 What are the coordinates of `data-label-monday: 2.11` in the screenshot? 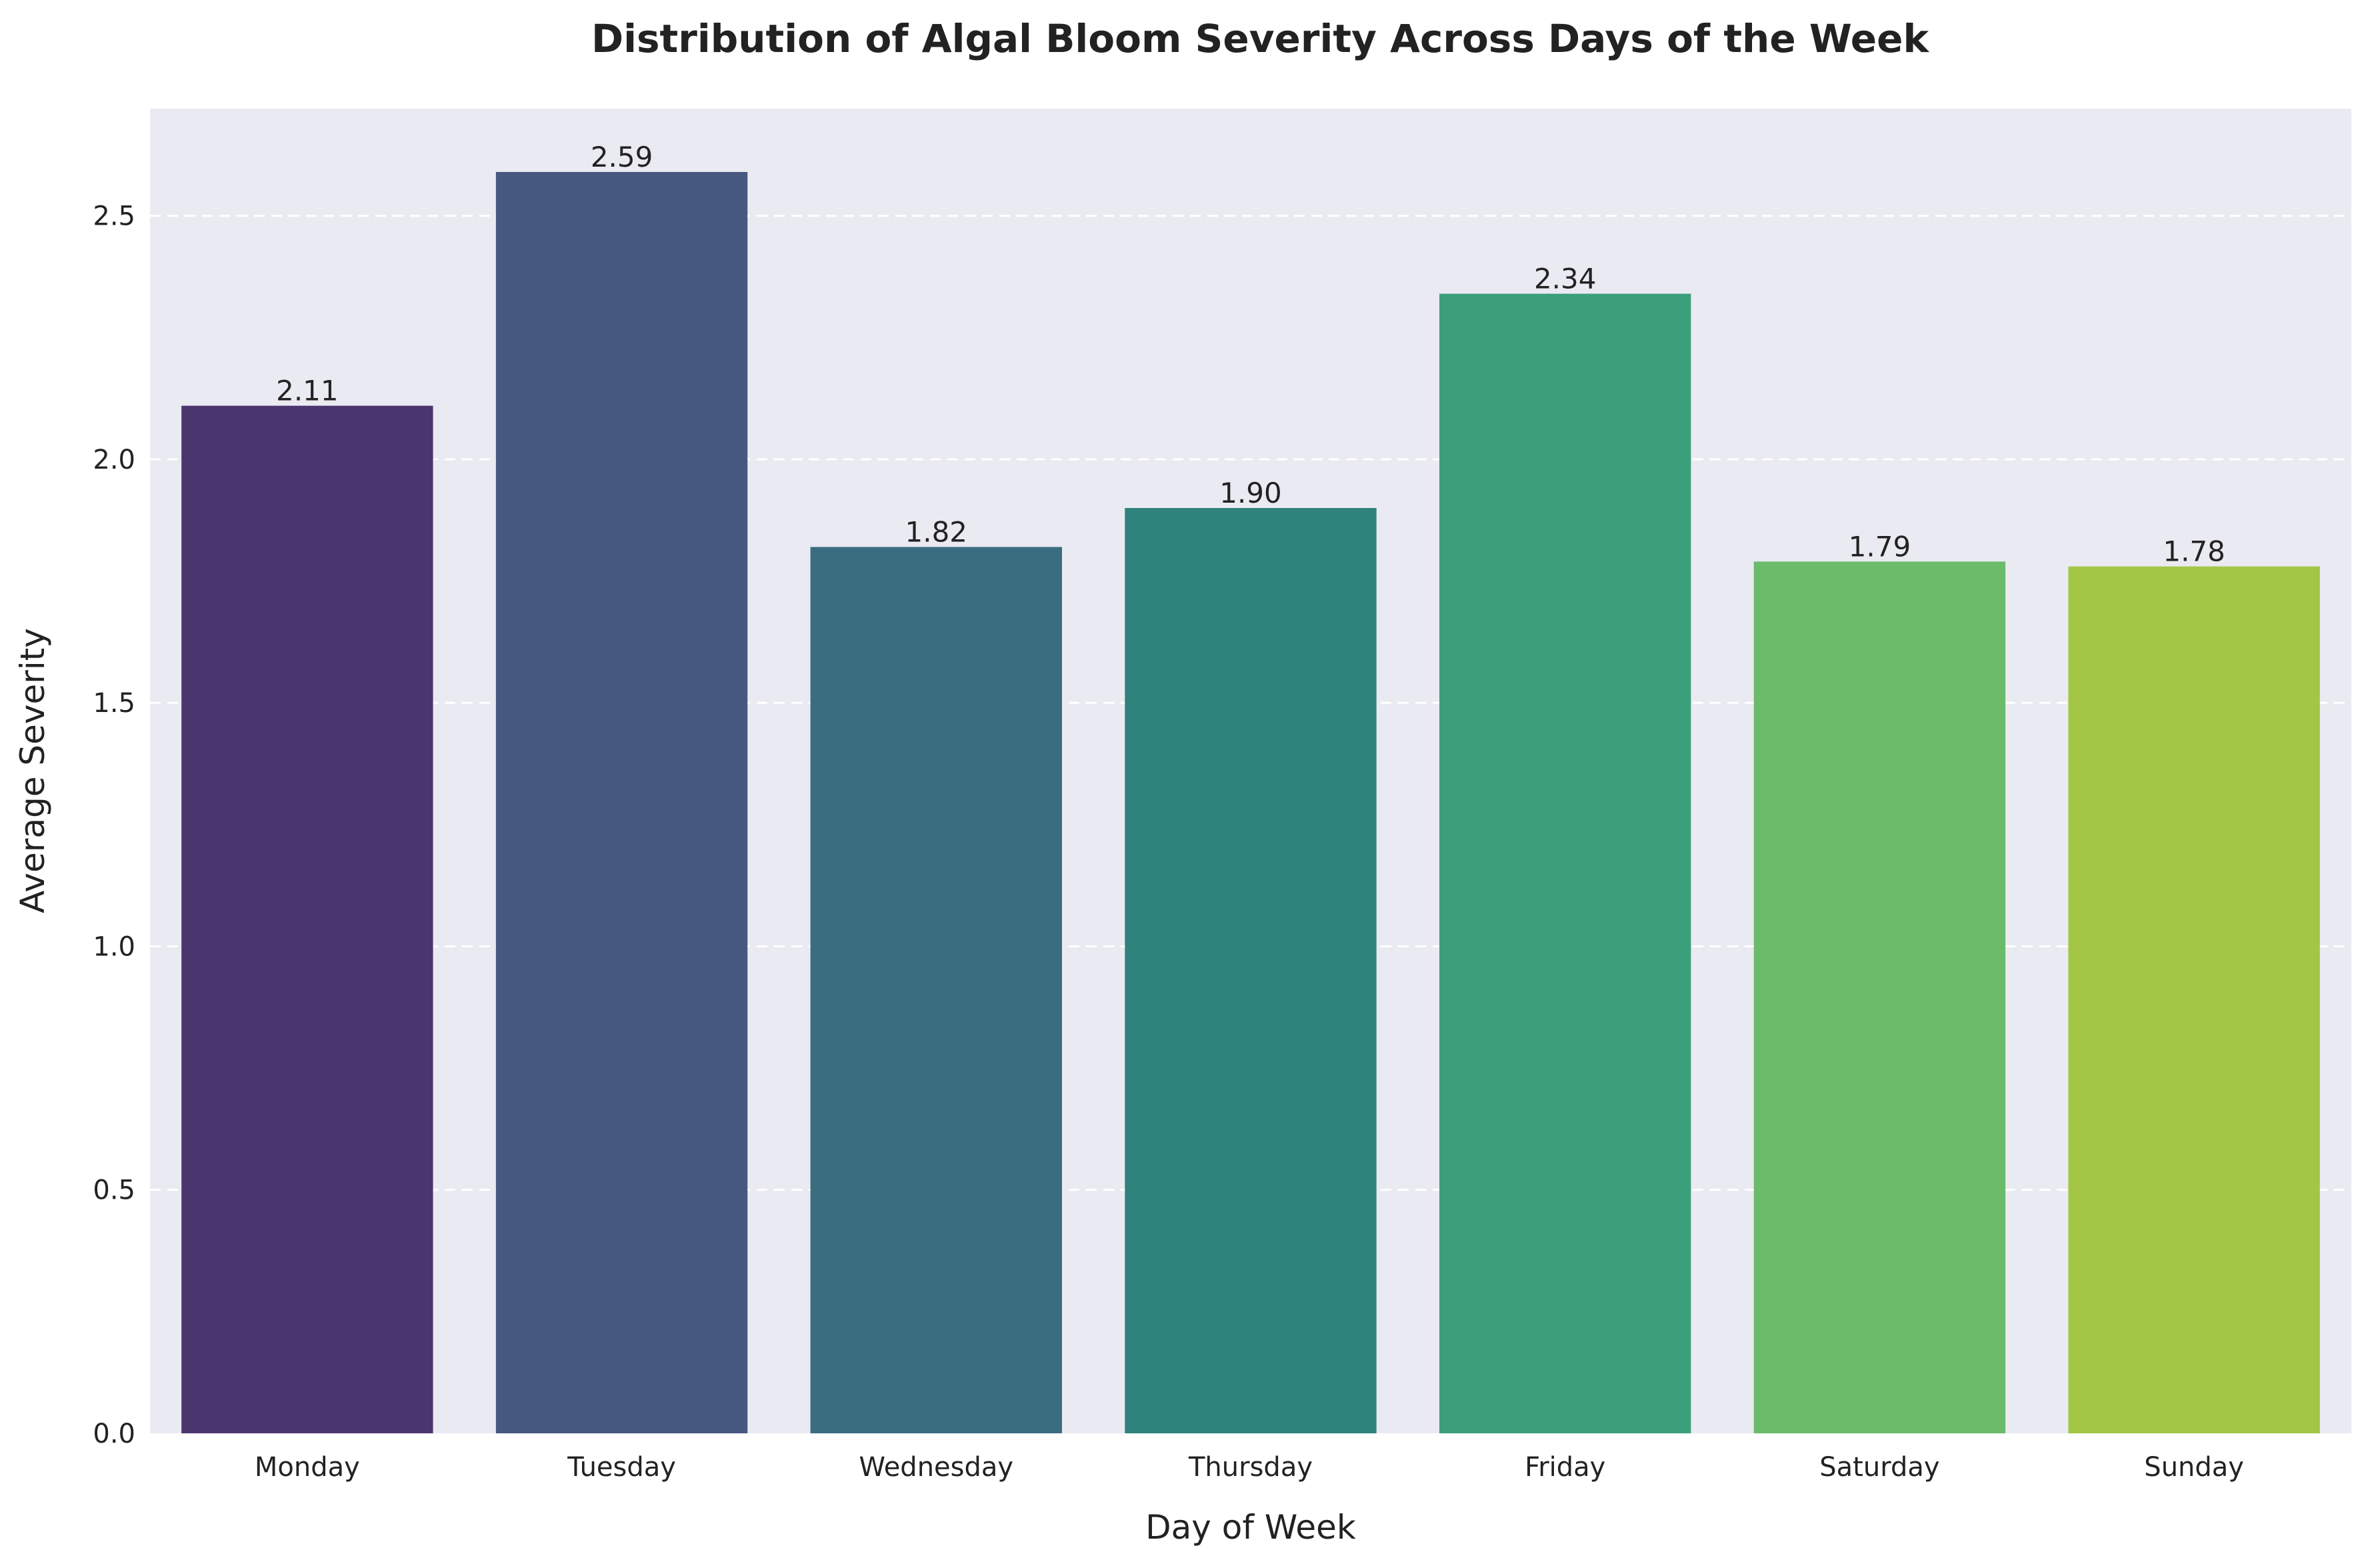 It's located at (307, 391).